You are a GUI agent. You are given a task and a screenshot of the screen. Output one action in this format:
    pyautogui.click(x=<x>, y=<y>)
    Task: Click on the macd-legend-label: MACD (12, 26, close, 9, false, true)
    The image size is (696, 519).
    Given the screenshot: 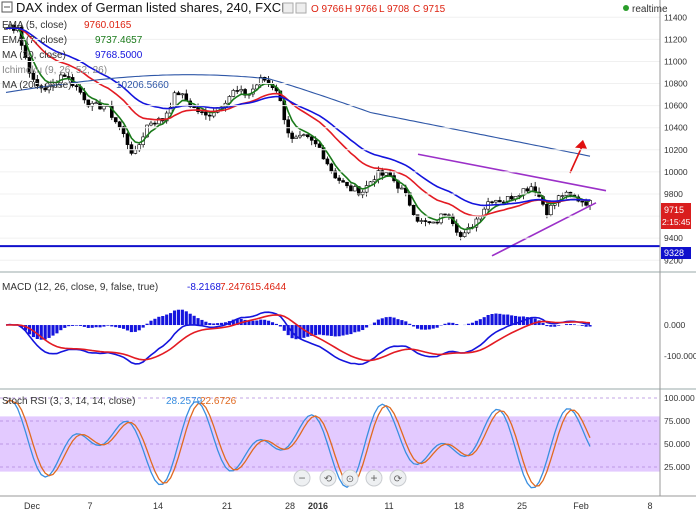 What is the action you would take?
    pyautogui.click(x=80, y=287)
    